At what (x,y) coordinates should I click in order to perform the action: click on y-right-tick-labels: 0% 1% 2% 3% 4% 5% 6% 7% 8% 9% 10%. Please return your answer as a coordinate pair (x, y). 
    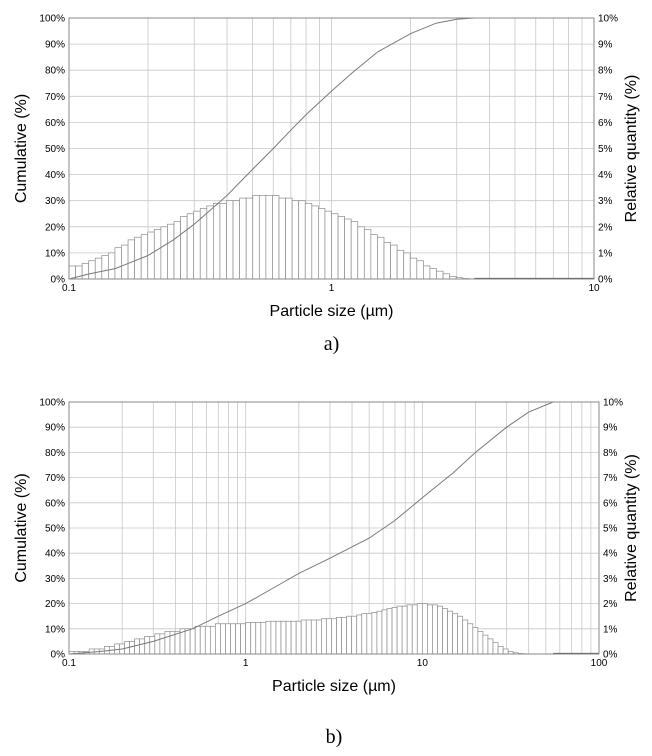
    Looking at the image, I should click on (613, 529).